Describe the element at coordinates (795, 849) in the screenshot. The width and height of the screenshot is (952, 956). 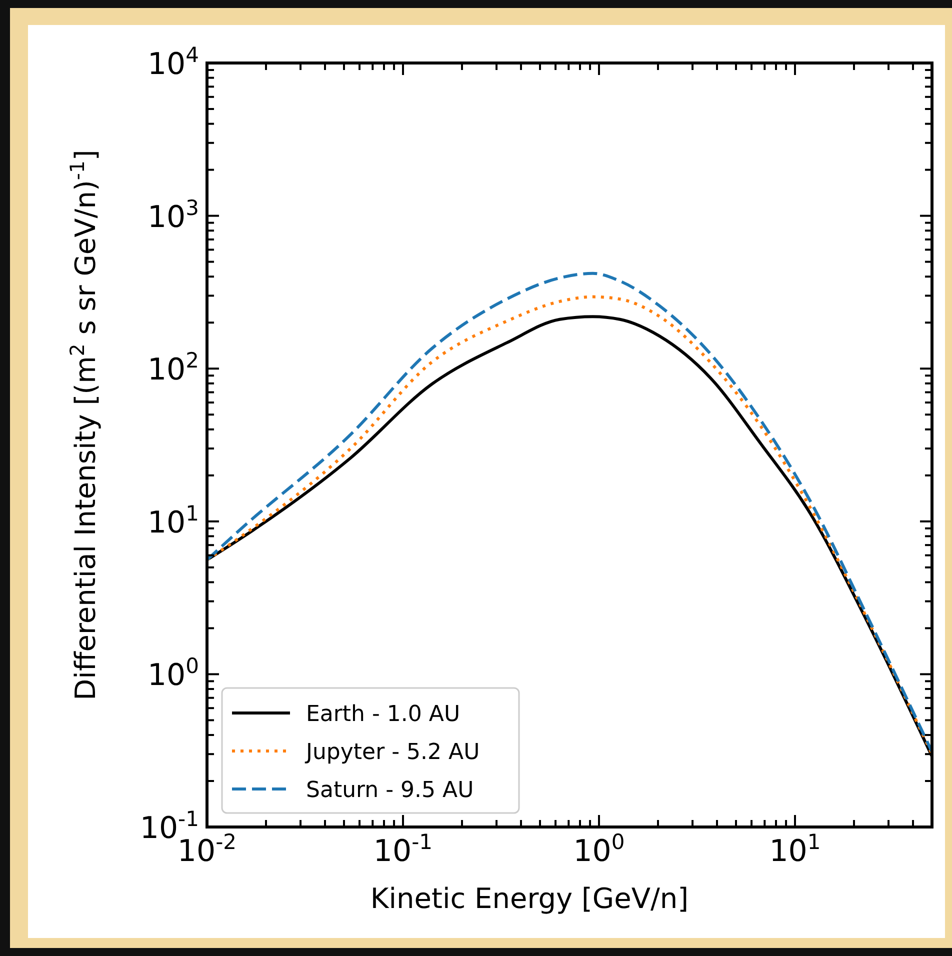
I see `x-tick-label: 10$^{1}$` at that location.